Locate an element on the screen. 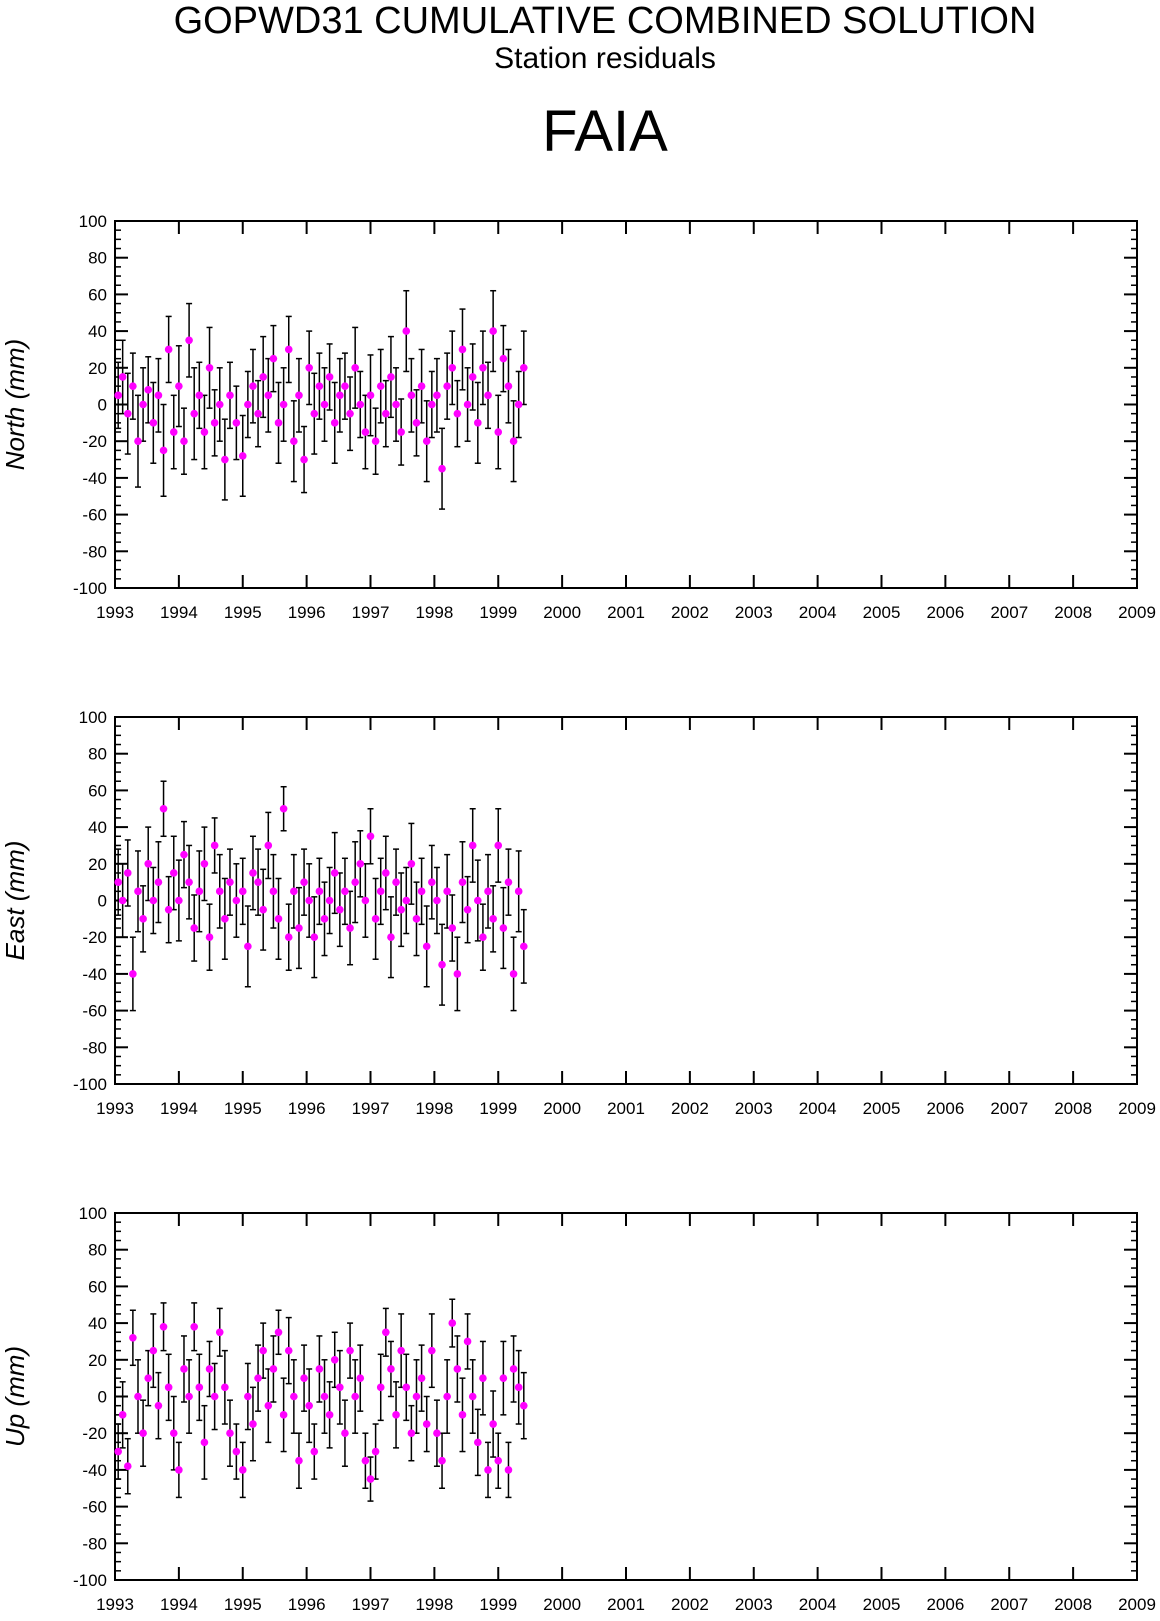 Image resolution: width=1160 pixels, height=1621 pixels. north-x-tick-label: 2007 is located at coordinates (1009, 612).